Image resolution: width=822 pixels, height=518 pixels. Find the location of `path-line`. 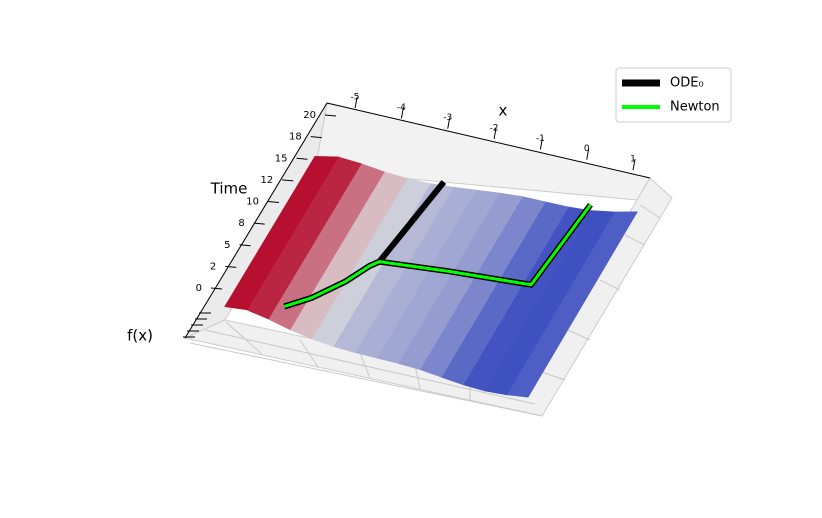

path-line is located at coordinates (437, 255).